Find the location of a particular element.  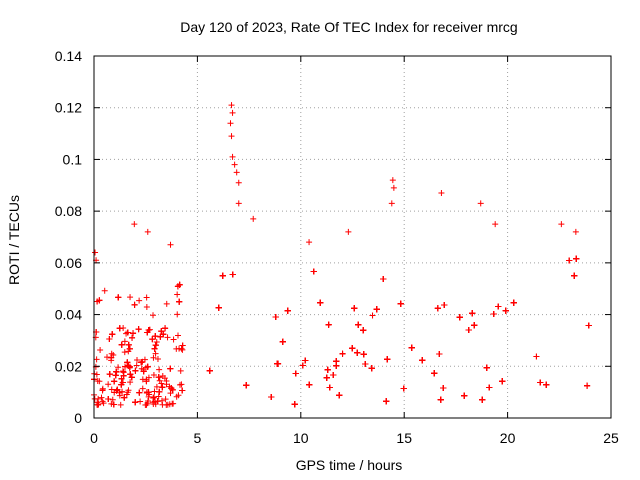

y-axis-title: ROTI / TECUs is located at coordinates (14, 240).